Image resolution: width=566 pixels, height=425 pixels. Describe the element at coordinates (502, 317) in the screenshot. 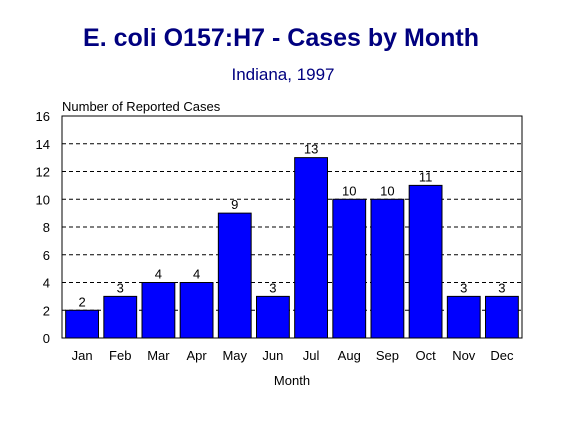

I see `bar-dec` at that location.